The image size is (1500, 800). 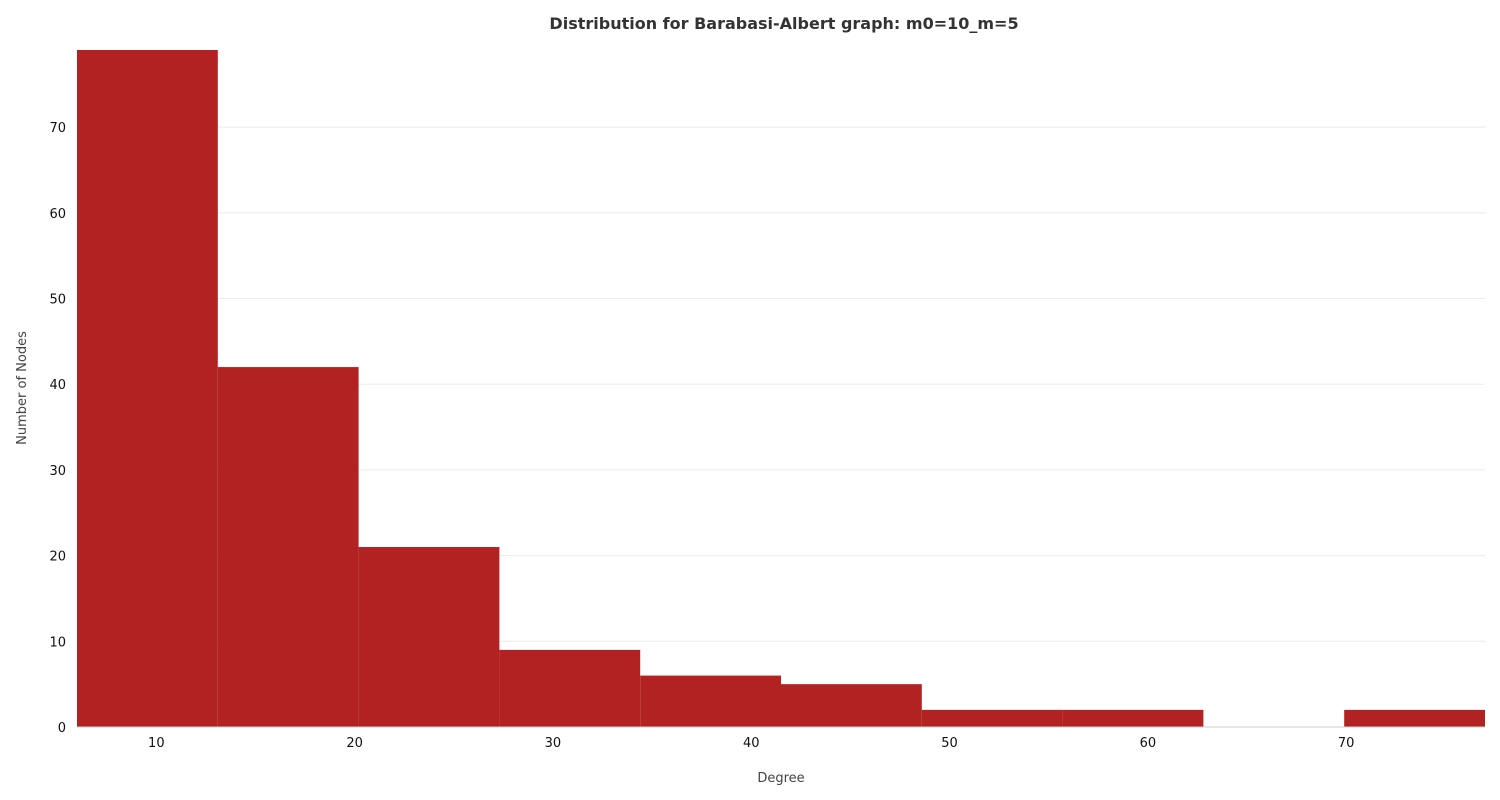 I want to click on x-tick-label: 50, so click(x=949, y=743).